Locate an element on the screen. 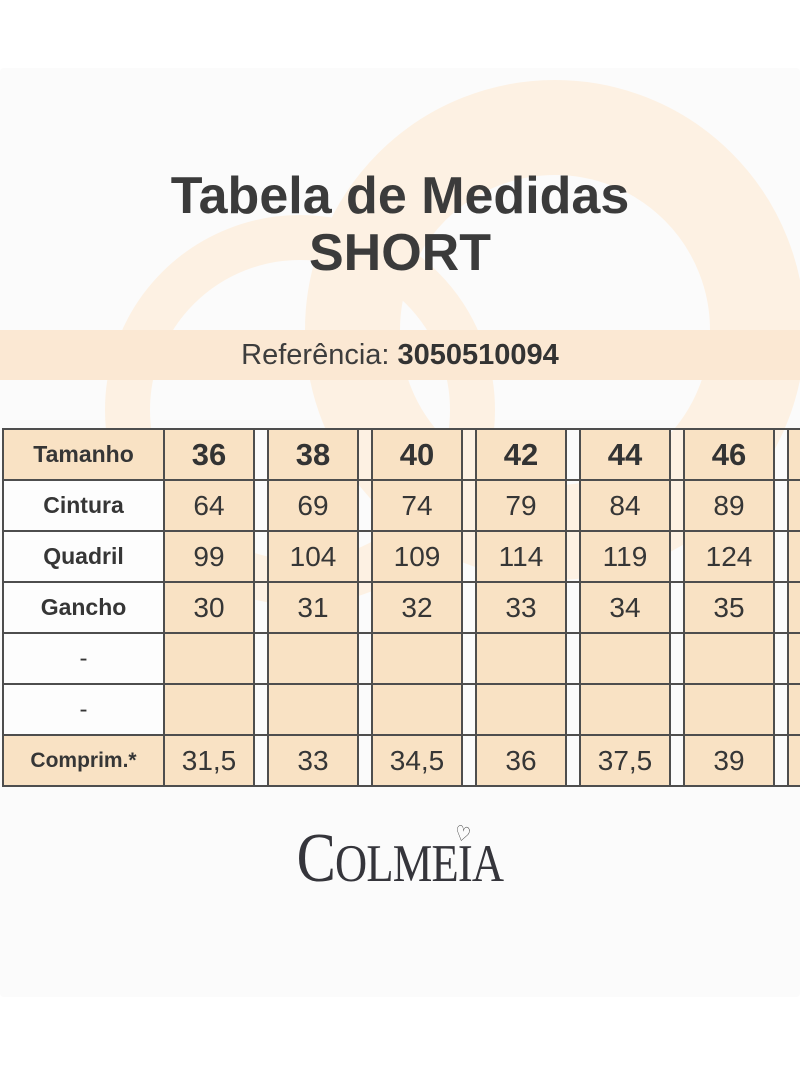 This screenshot has width=800, height=1067. brand-logo-text: COLME ♡ IA is located at coordinates (400, 857).